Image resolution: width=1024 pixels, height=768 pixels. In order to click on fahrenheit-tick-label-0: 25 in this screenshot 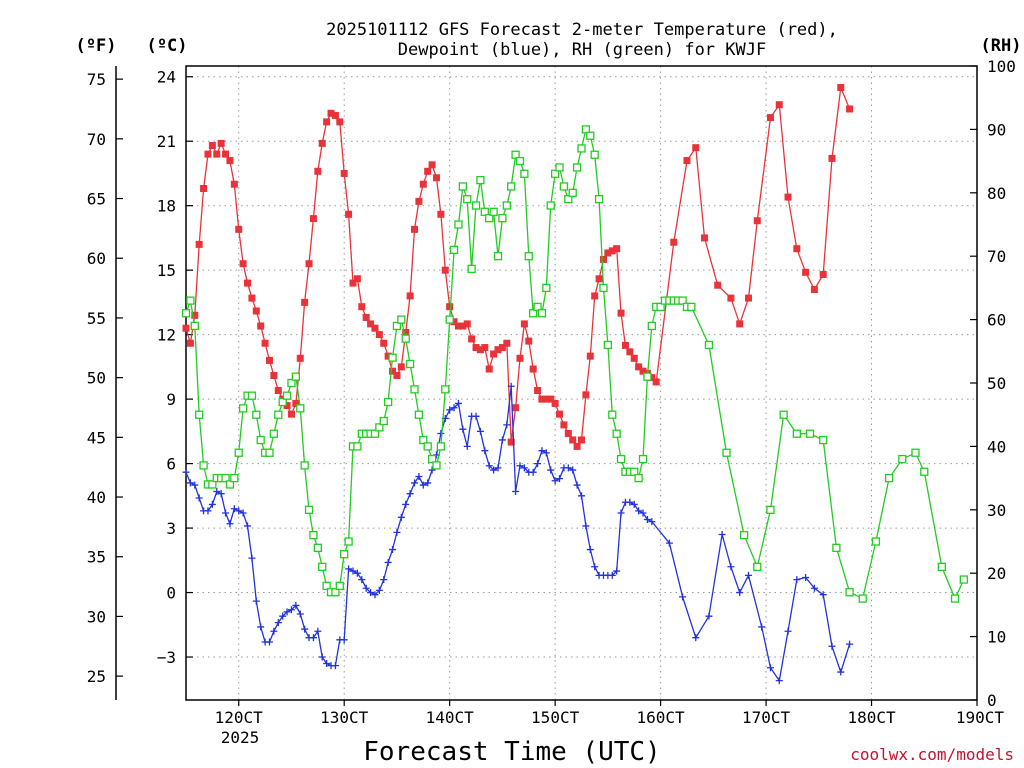, I will do `click(96, 676)`.